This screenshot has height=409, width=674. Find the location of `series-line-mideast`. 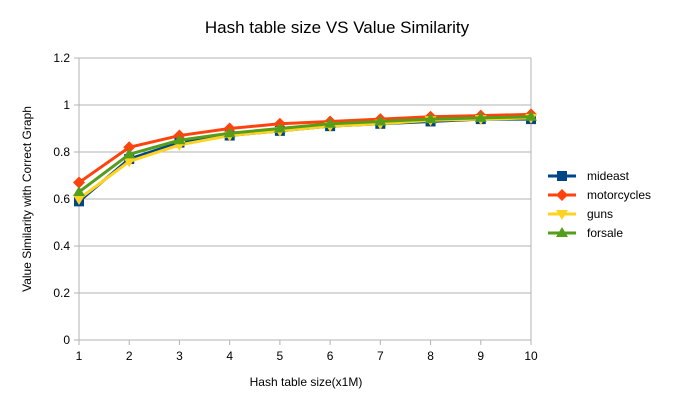

series-line-mideast is located at coordinates (304, 160).